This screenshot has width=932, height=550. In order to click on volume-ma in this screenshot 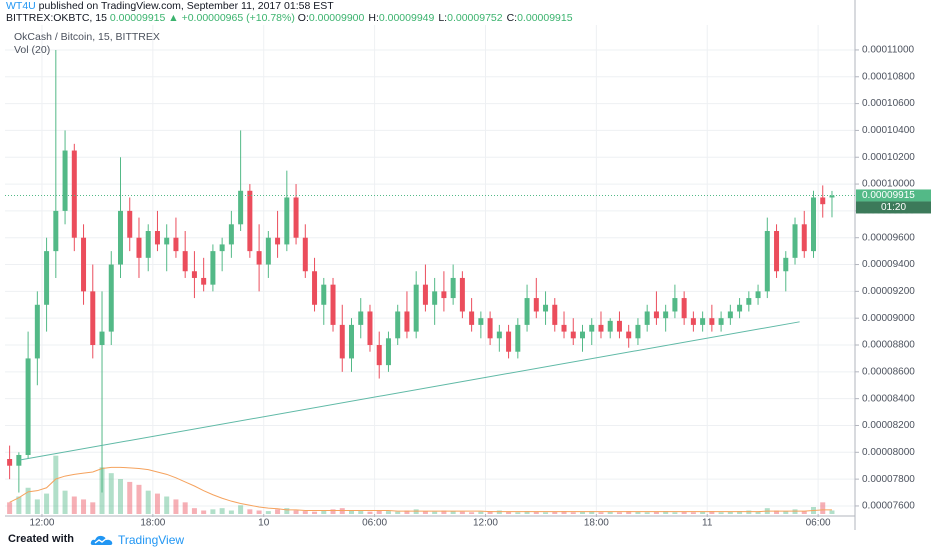, I will do `click(420, 489)`.